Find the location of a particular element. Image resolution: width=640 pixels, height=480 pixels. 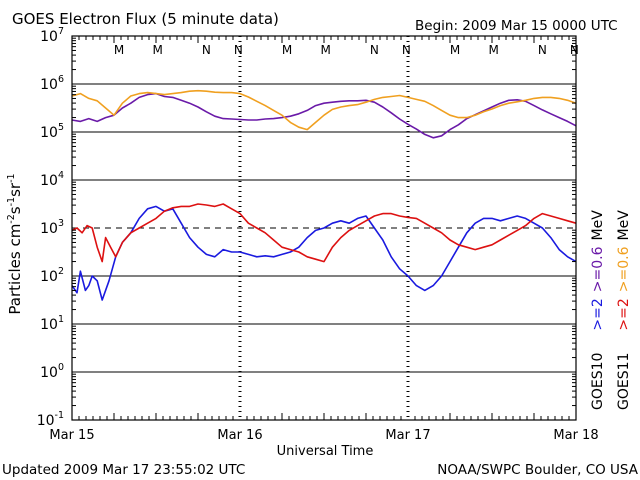

series-line-goes11-0-6-mev is located at coordinates (324, 110).